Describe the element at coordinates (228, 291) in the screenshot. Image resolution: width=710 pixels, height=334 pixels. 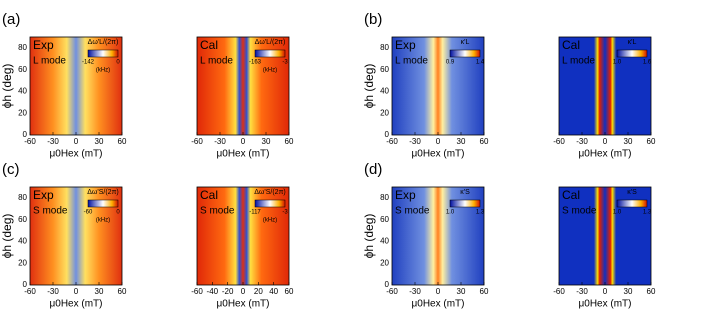
I see `x-tick-label: -20` at that location.